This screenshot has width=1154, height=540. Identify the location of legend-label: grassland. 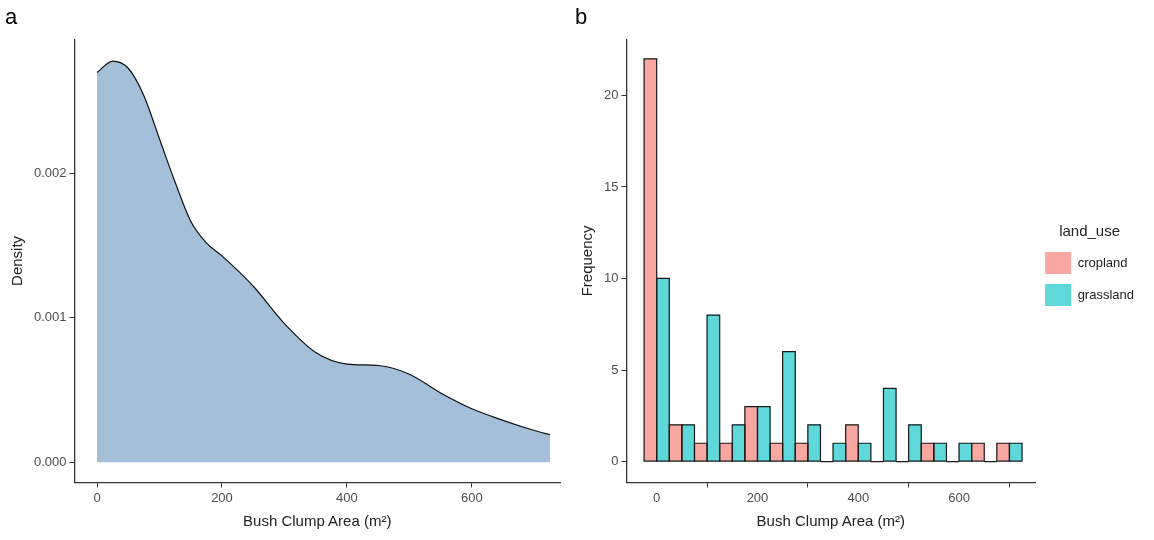
(1106, 294).